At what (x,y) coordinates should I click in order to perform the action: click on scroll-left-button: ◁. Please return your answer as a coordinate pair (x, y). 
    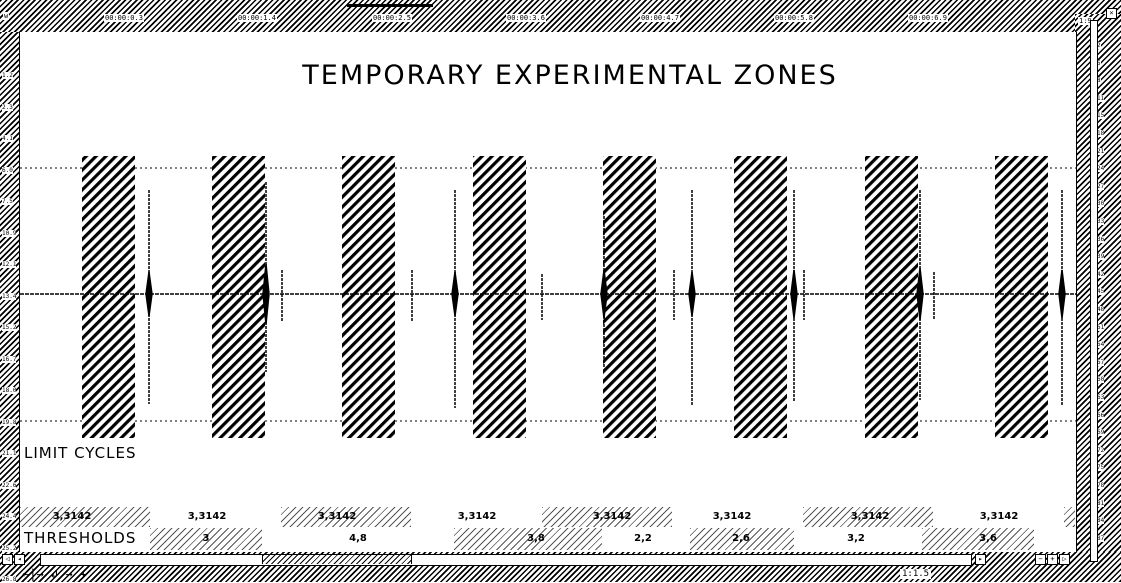
    Looking at the image, I should click on (7, 559).